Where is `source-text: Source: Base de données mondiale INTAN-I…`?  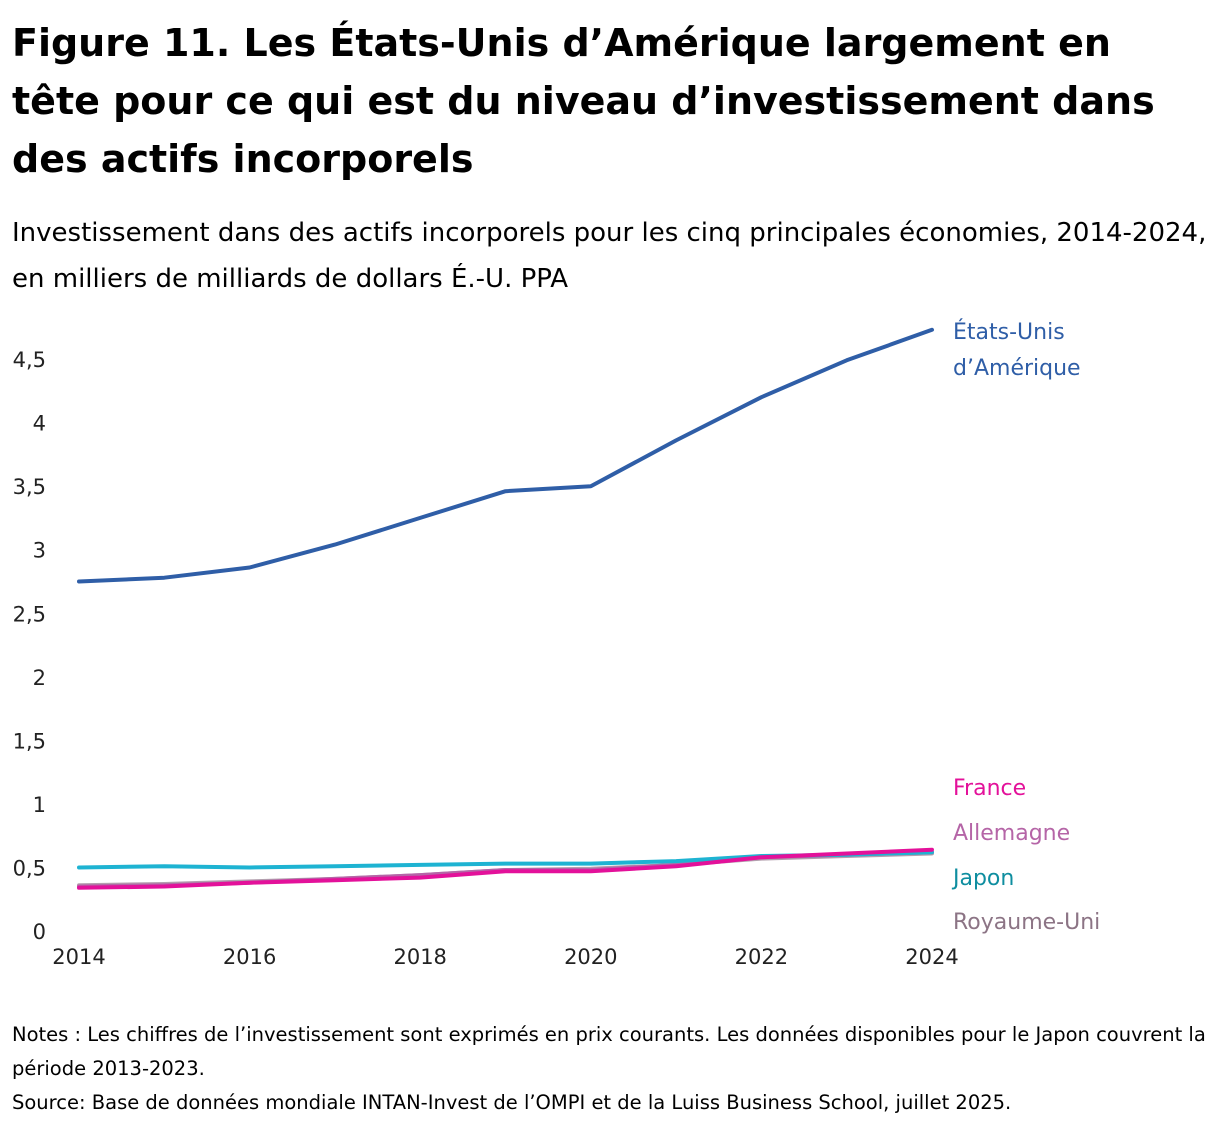
source-text: Source: Base de données mondiale INTAN-I… is located at coordinates (512, 1102).